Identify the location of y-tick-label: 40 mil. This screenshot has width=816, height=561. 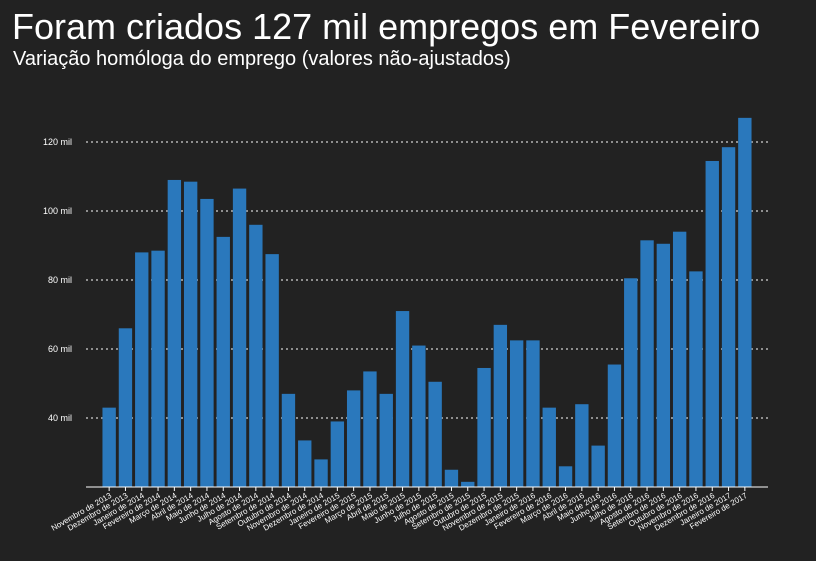
(60, 418).